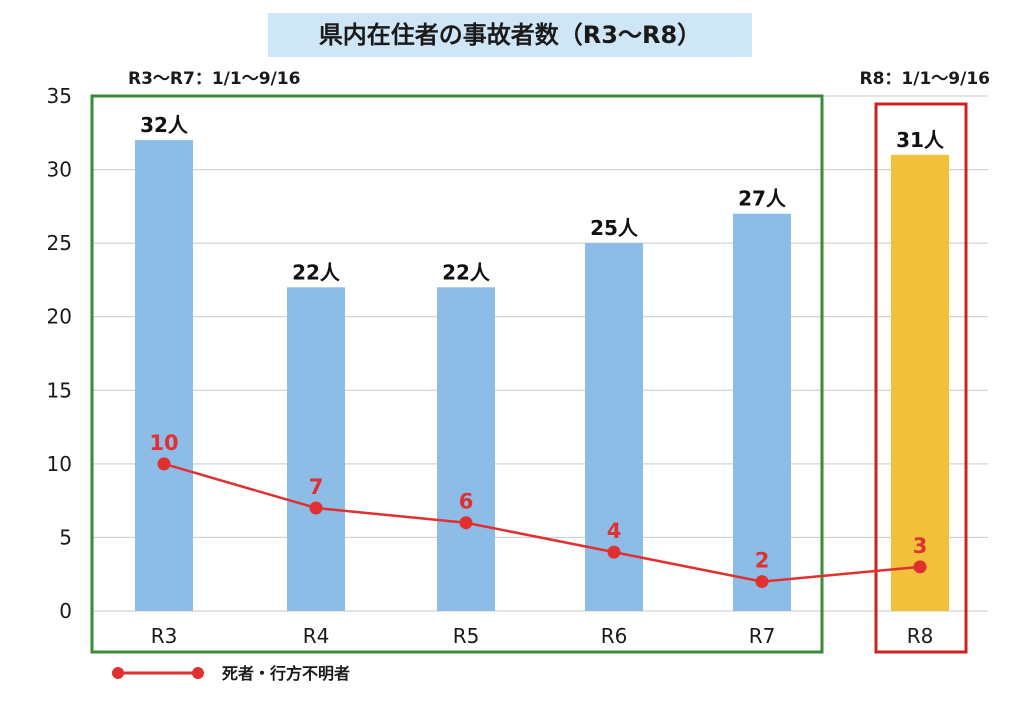 The height and width of the screenshot is (714, 1024). What do you see at coordinates (316, 487) in the screenshot?
I see `line-label-r4: 7` at bounding box center [316, 487].